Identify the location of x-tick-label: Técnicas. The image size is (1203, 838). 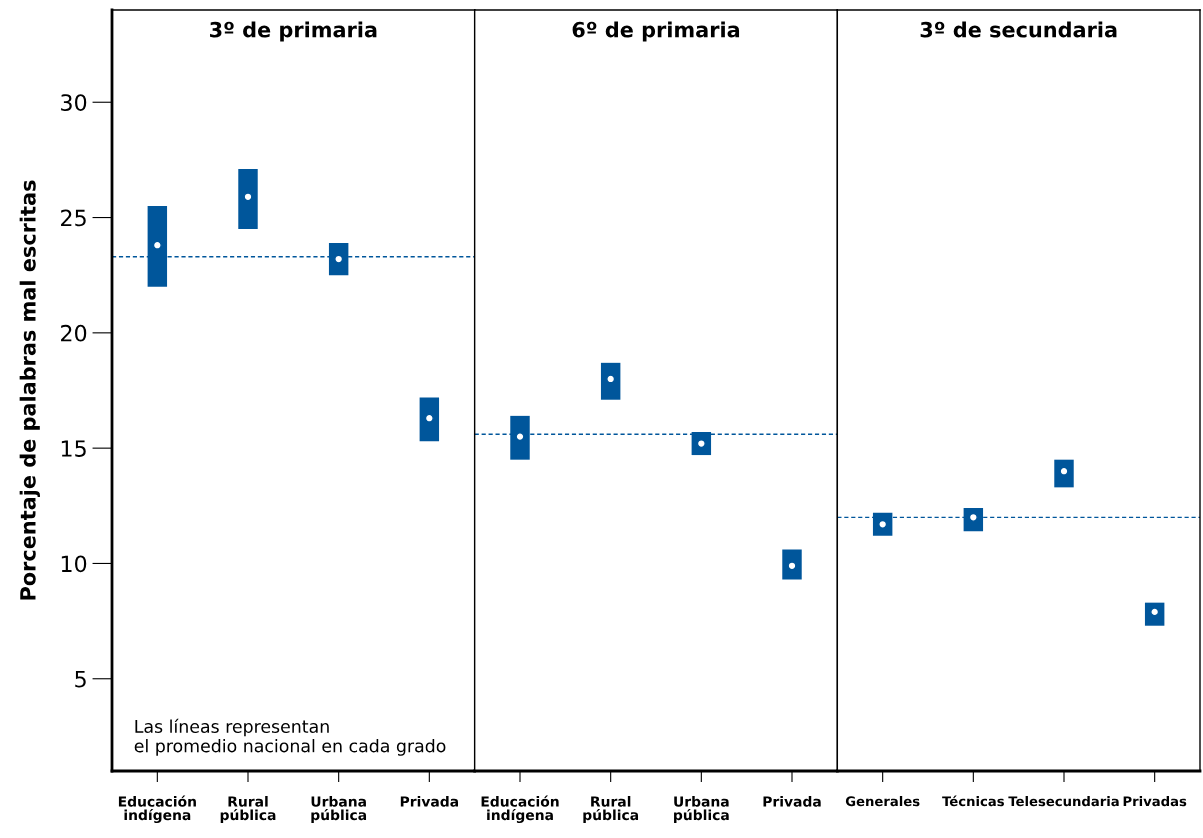
(973, 801).